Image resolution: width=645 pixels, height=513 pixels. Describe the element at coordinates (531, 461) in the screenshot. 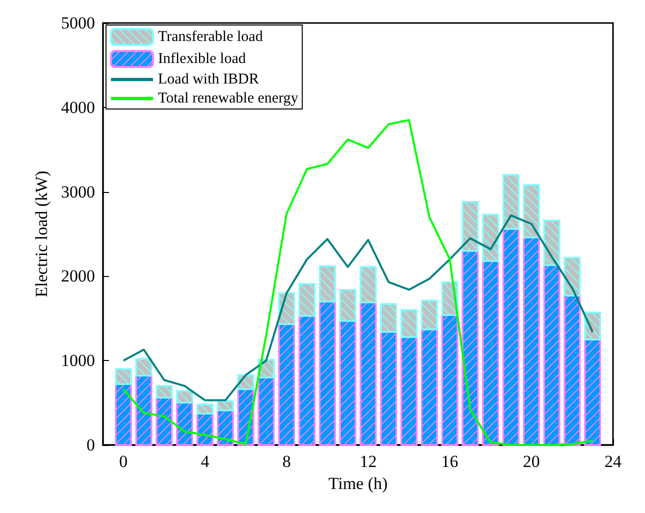

I see `x-tick-label: 20` at that location.